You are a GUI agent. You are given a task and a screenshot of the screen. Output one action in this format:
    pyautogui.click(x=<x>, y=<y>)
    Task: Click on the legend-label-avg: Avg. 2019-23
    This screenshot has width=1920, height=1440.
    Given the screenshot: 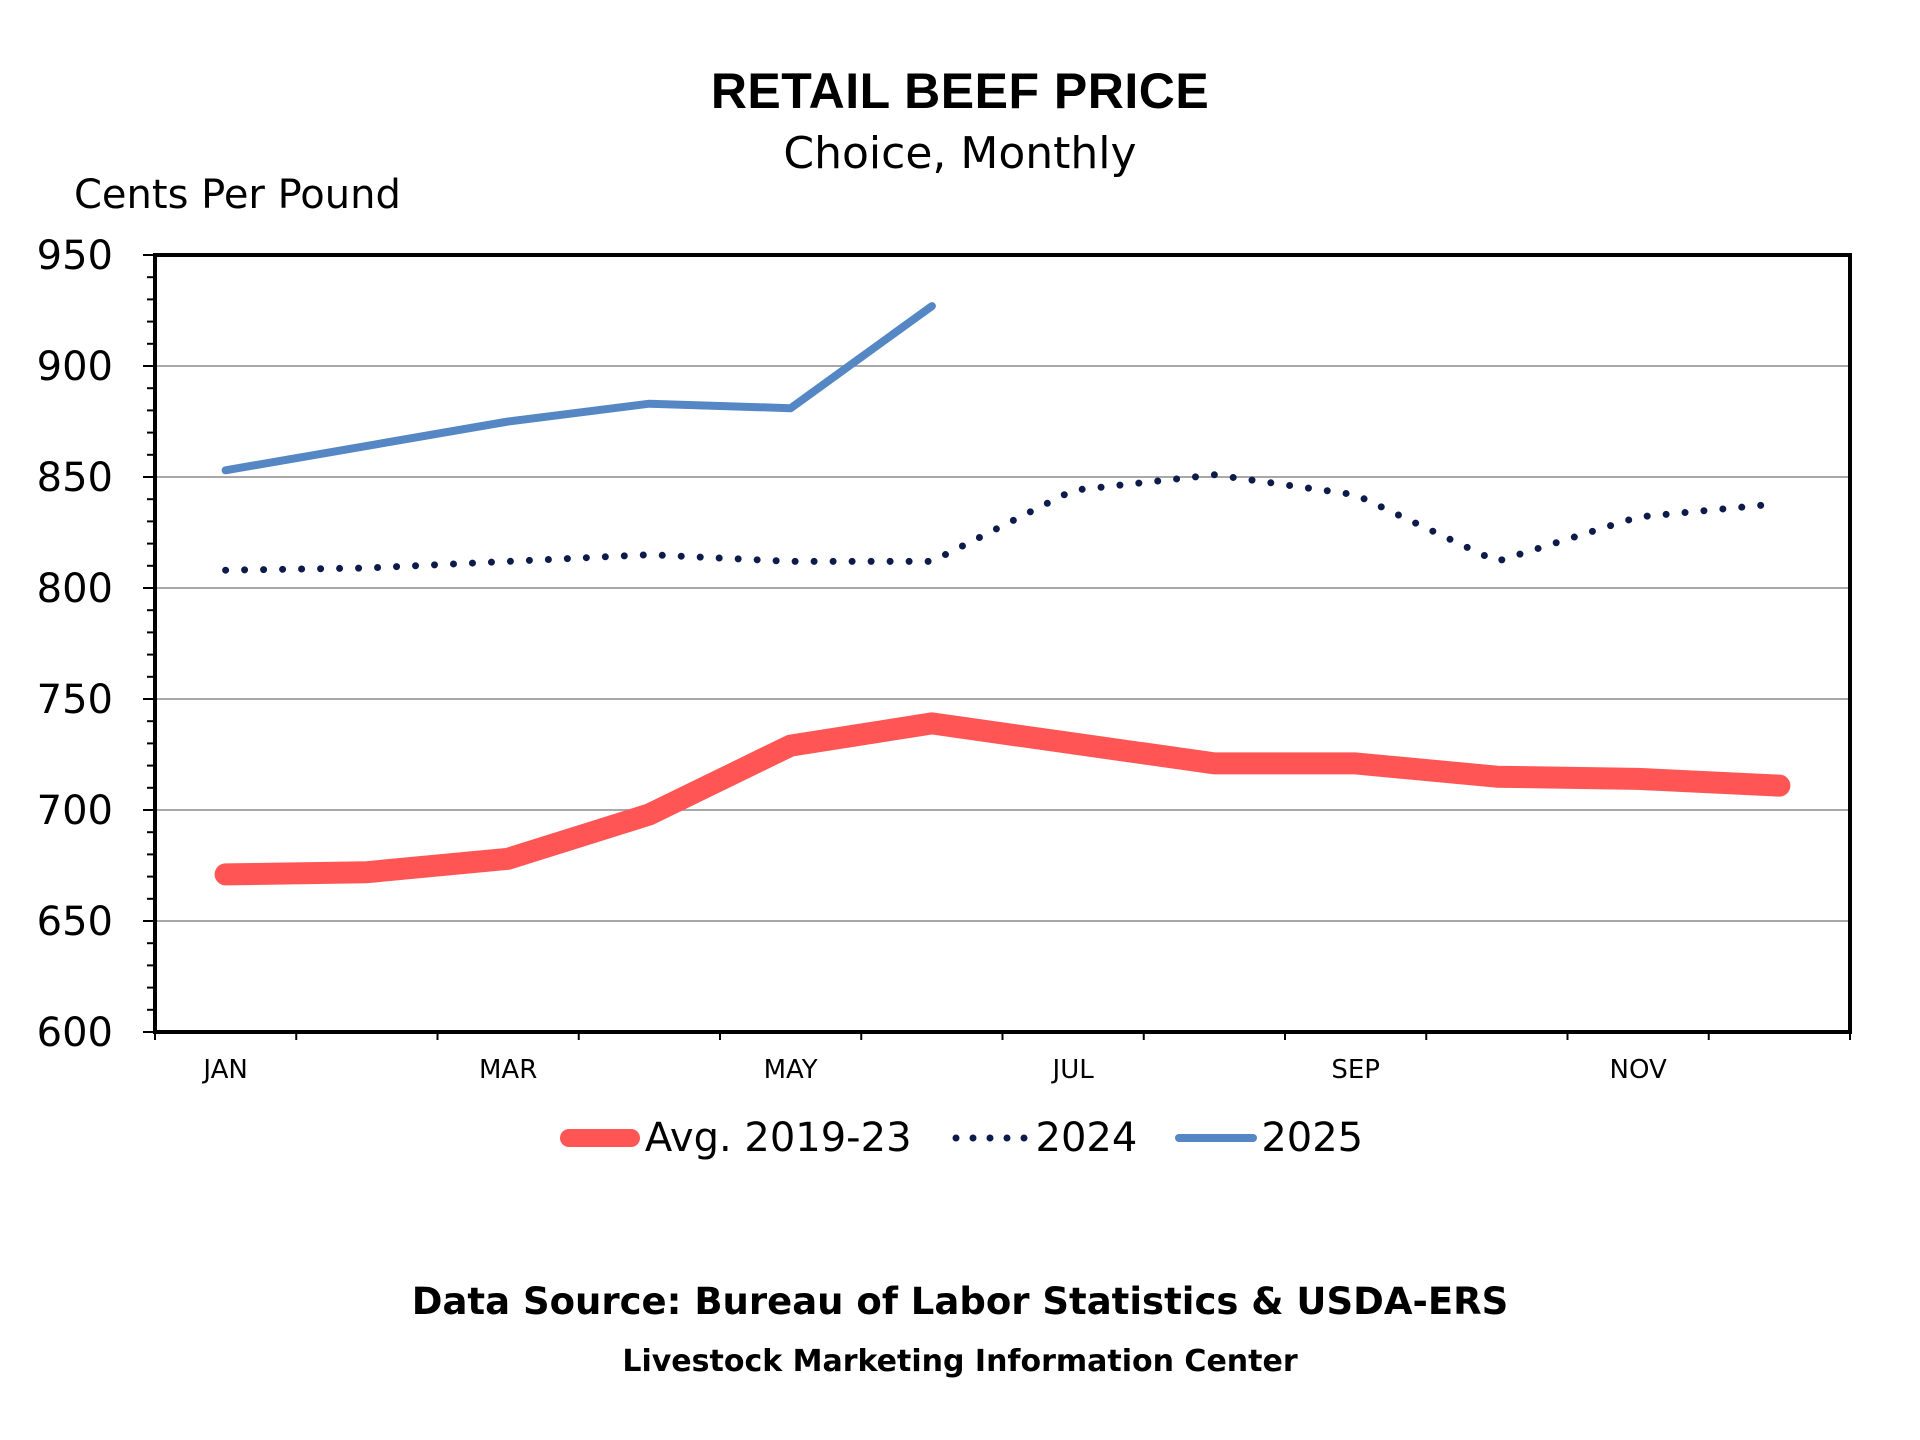 What is the action you would take?
    pyautogui.click(x=778, y=1138)
    